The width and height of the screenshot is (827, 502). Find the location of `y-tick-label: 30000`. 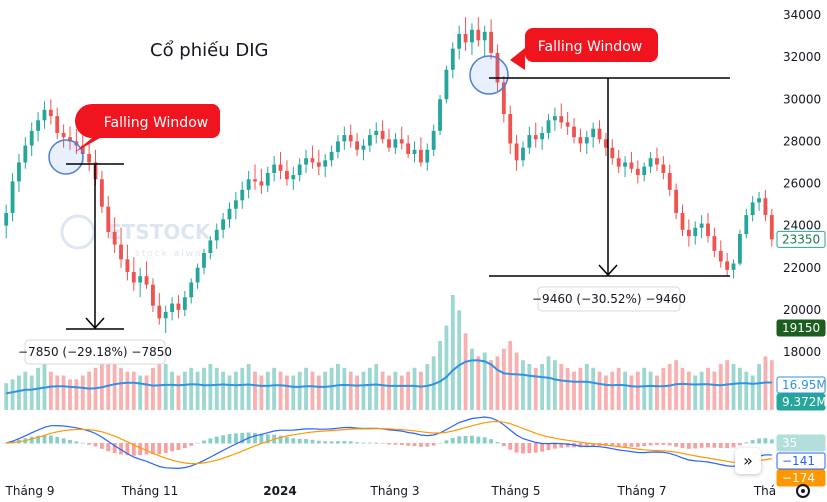

y-tick-label: 30000 is located at coordinates (802, 99).